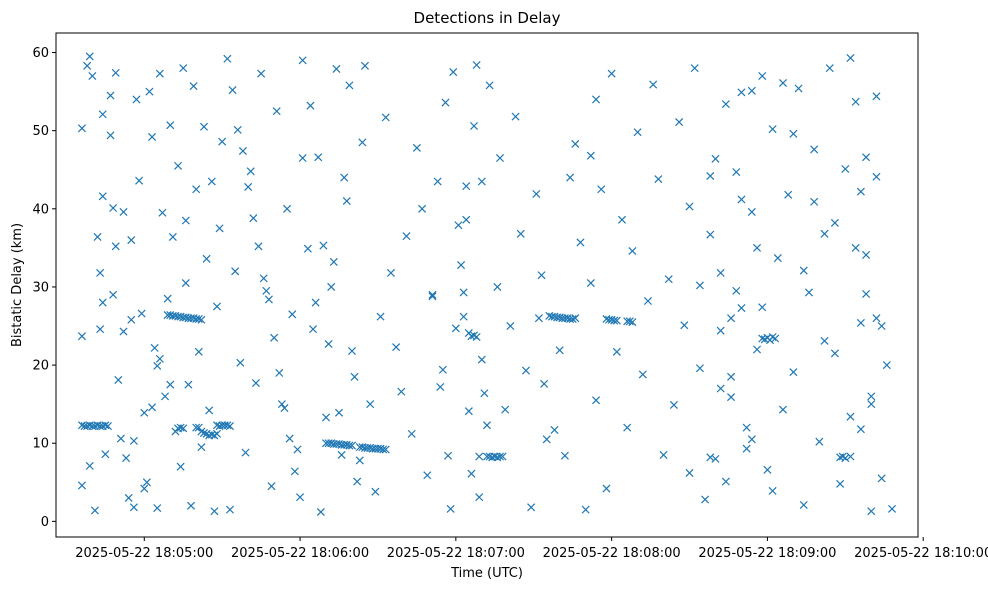 The image size is (988, 590). Describe the element at coordinates (612, 553) in the screenshot. I see `x-tick-label: 2025-05-22 18:08:00` at that location.